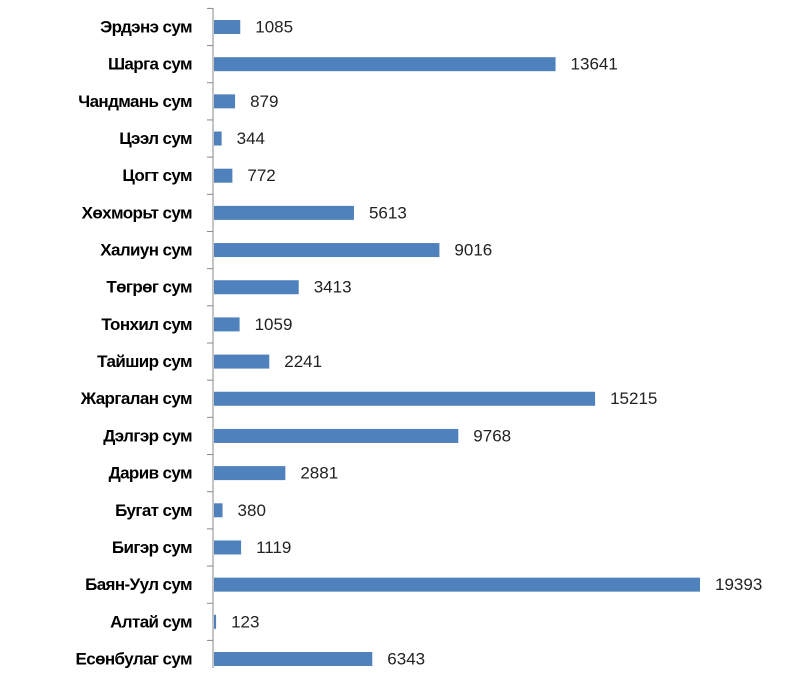 This screenshot has width=788, height=673. Describe the element at coordinates (147, 435) in the screenshot. I see `category-label: Дэлгэр сум` at that location.